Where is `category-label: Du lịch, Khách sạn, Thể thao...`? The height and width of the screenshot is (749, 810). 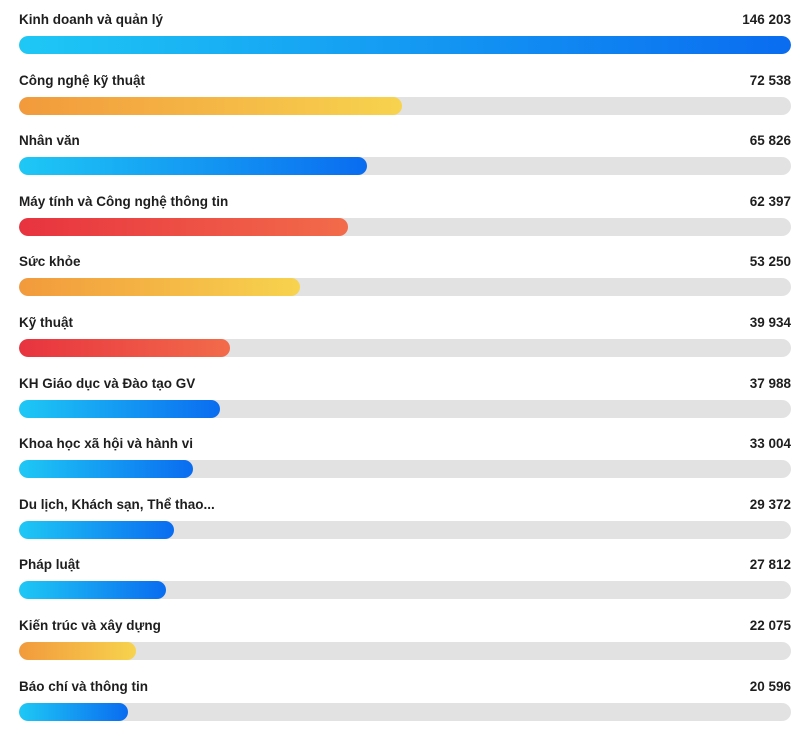 category-label: Du lịch, Khách sạn, Thể thao... is located at coordinates (117, 504).